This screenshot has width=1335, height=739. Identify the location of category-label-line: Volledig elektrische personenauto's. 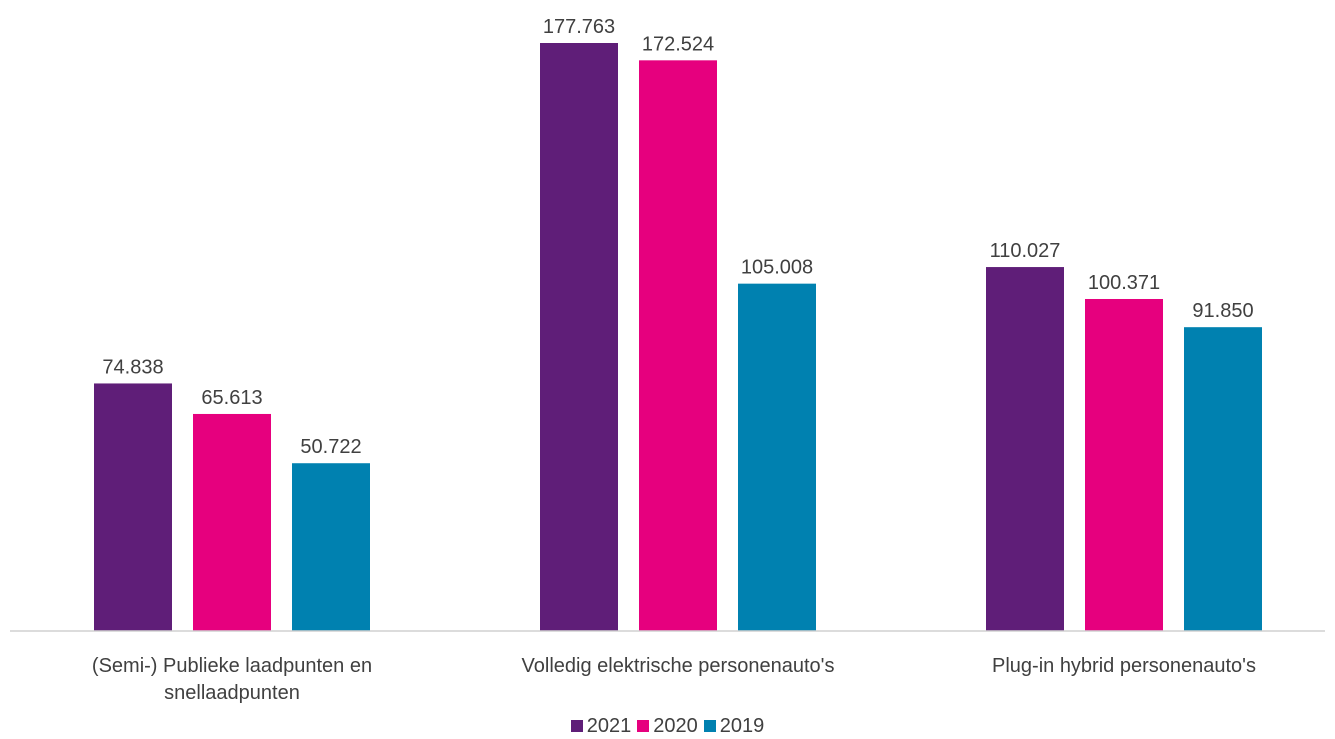
(678, 666).